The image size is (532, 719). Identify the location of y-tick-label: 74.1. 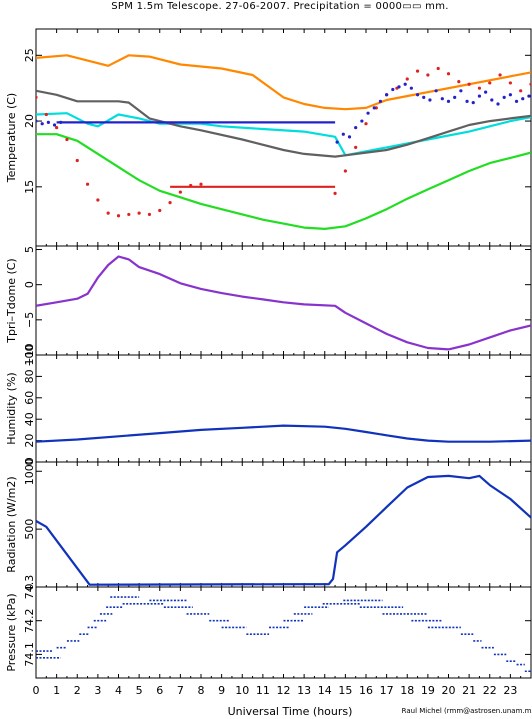
(29, 654).